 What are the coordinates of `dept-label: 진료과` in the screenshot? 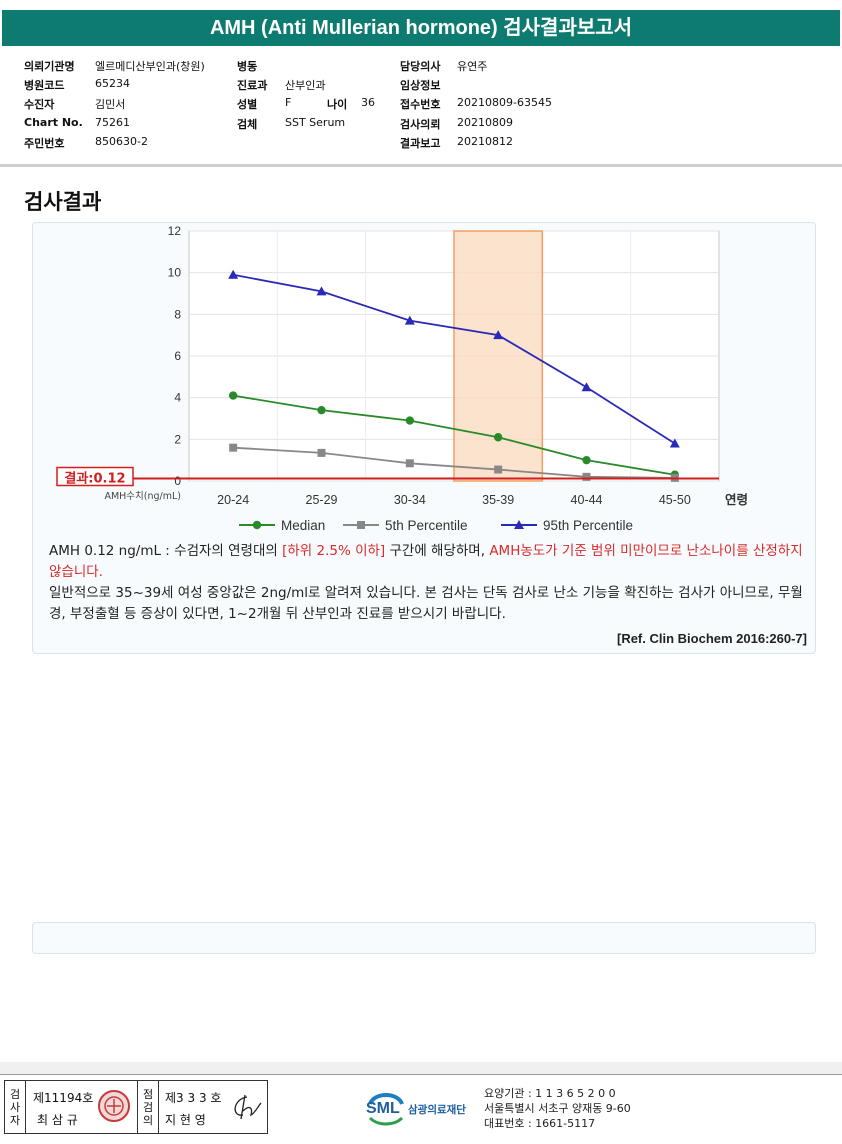 It's located at (252, 85).